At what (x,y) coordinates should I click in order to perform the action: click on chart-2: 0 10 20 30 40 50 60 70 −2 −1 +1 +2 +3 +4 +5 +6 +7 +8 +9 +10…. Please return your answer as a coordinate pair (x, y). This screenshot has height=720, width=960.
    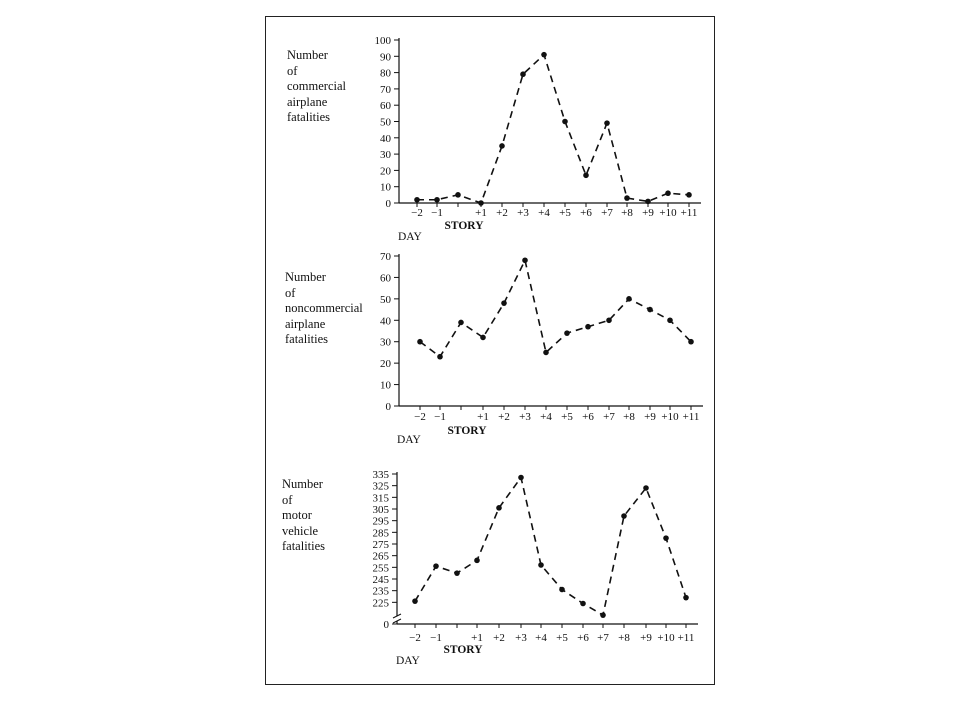
    Looking at the image, I should click on (541, 348).